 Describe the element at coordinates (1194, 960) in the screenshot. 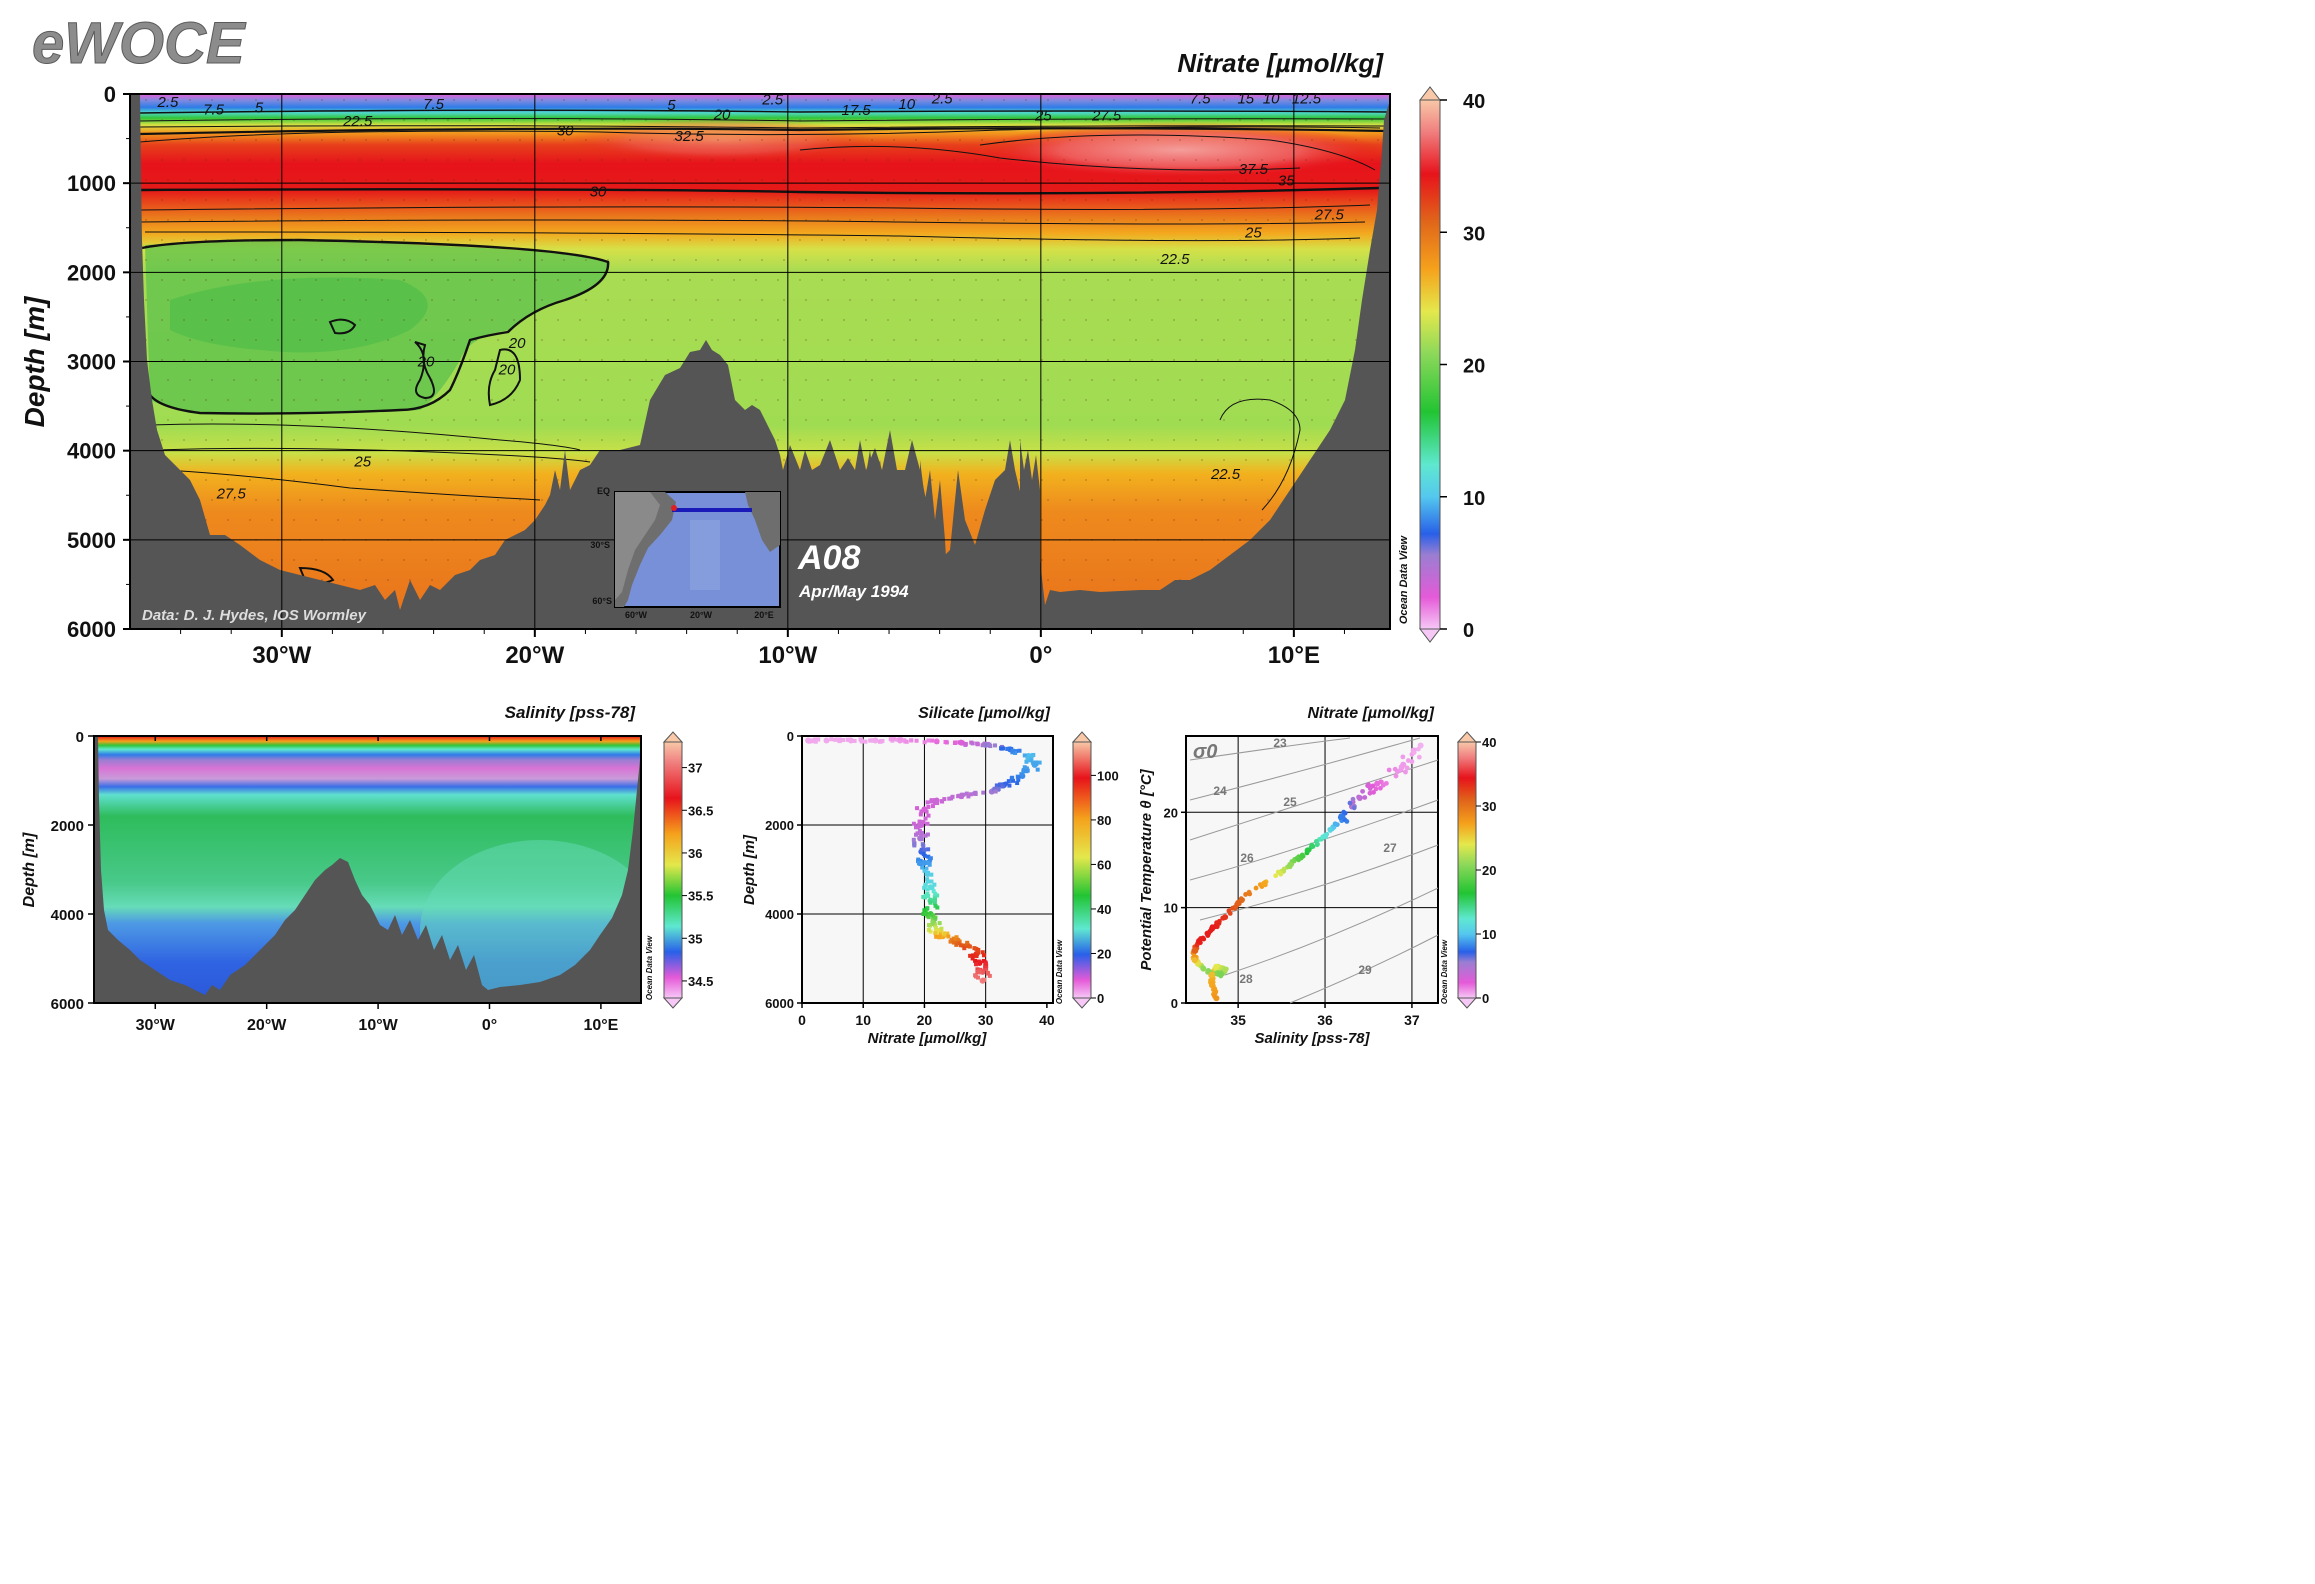

I see `ts-point` at that location.